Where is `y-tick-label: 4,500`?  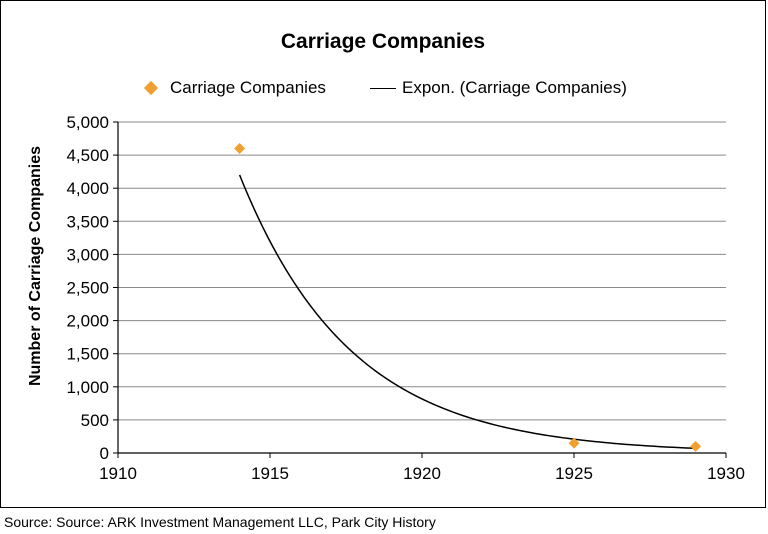
y-tick-label: 4,500 is located at coordinates (87, 155).